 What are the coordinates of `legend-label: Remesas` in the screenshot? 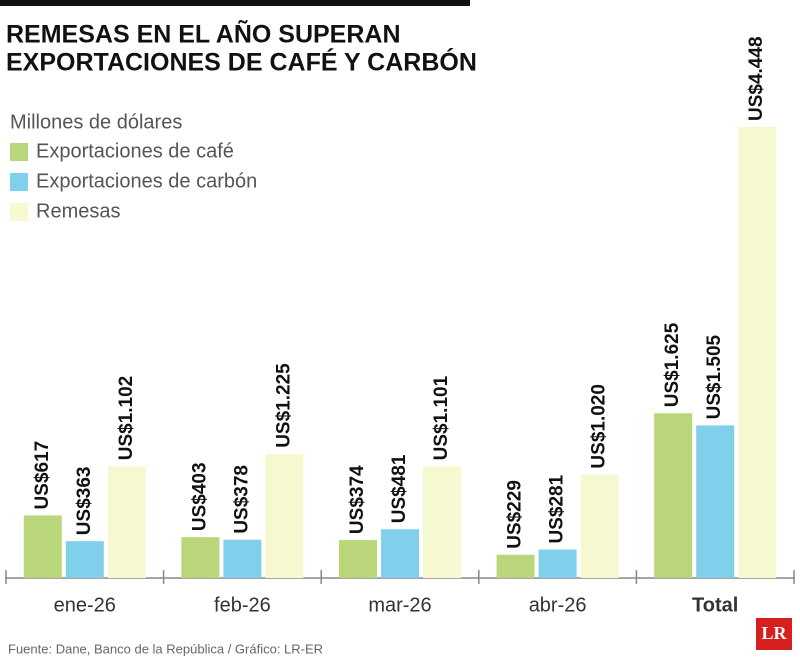 It's located at (78, 211).